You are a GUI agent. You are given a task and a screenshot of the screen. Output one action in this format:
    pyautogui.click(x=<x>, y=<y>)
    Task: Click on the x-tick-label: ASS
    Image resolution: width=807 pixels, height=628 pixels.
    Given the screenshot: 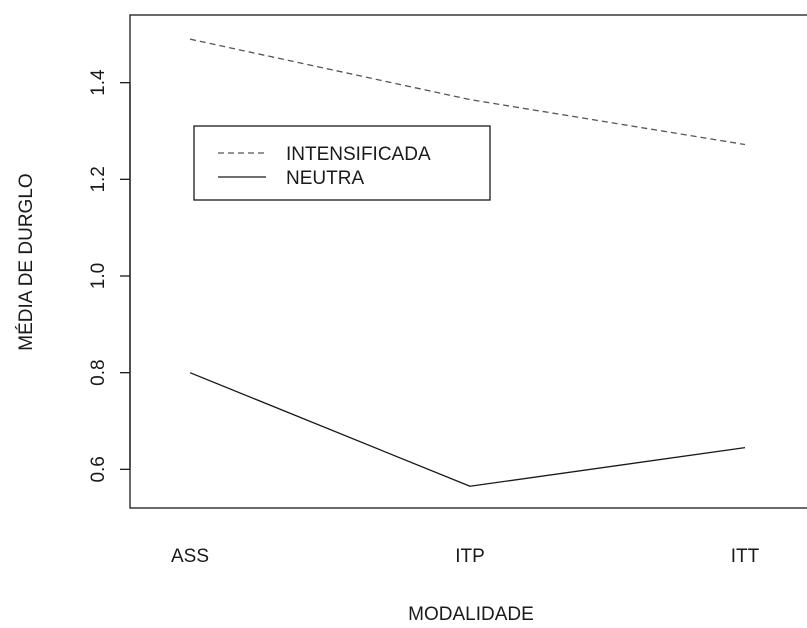 What is the action you would take?
    pyautogui.click(x=190, y=556)
    